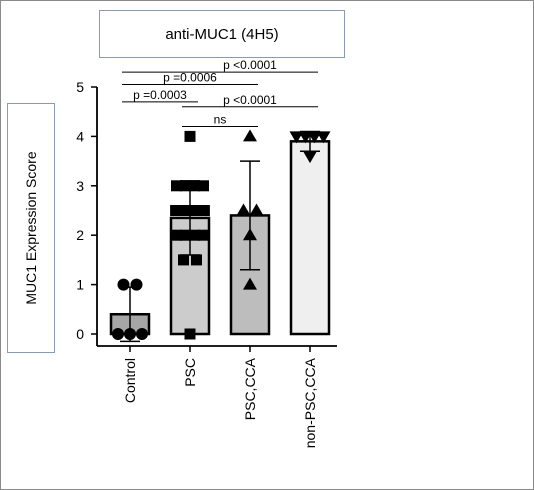 The height and width of the screenshot is (490, 534). I want to click on y-tick-label-5: 5, so click(80, 87).